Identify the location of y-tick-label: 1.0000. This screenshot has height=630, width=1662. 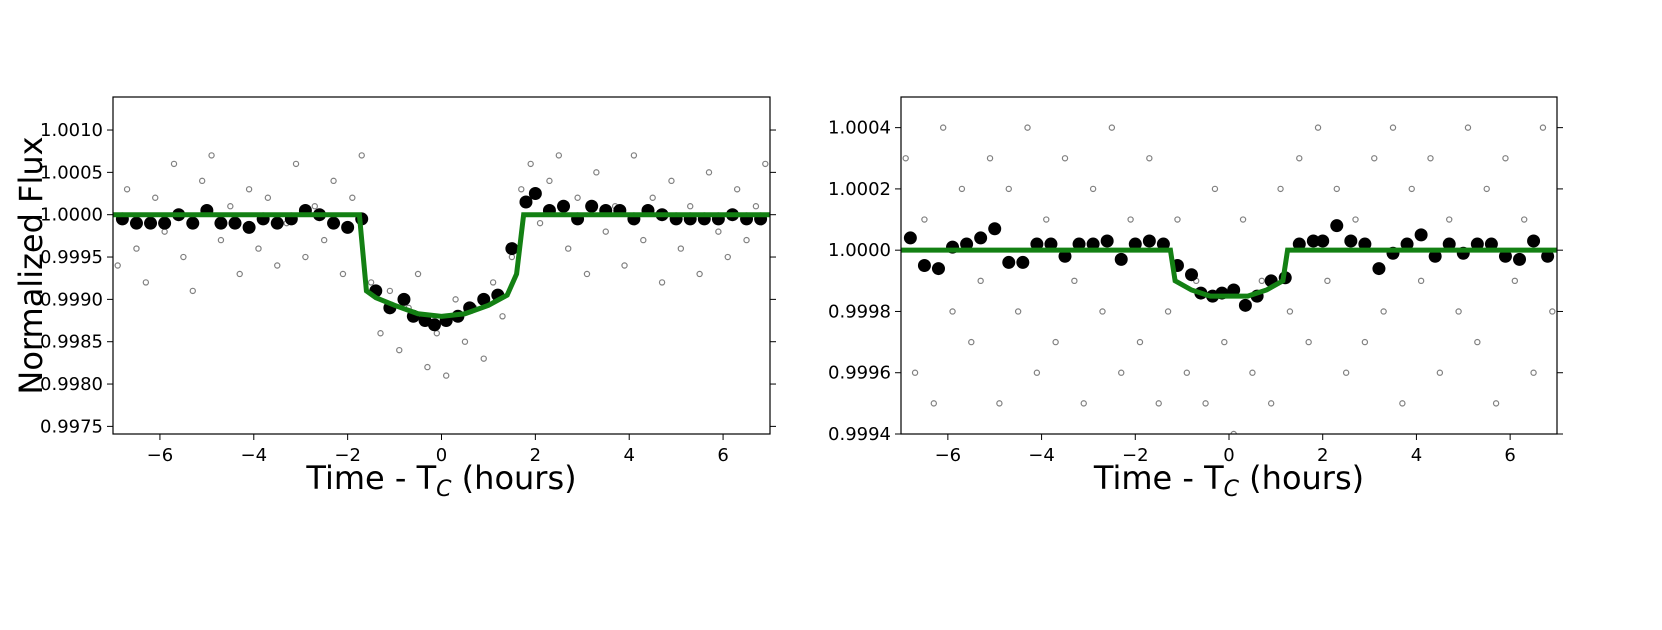
(859, 250).